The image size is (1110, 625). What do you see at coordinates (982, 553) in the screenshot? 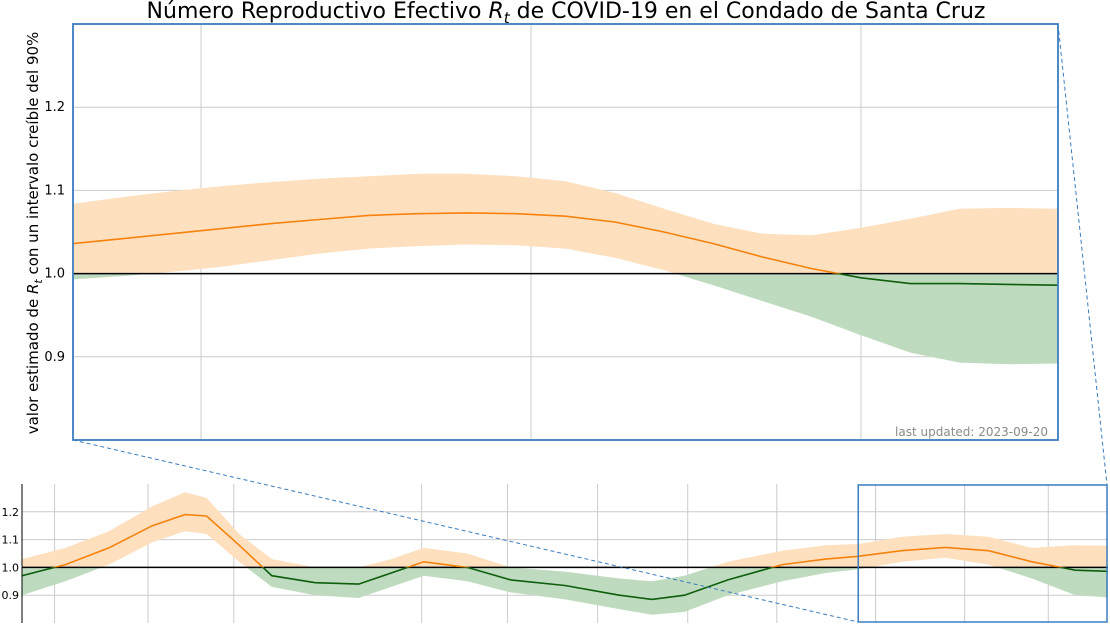
I see `zoom-window-frame` at bounding box center [982, 553].